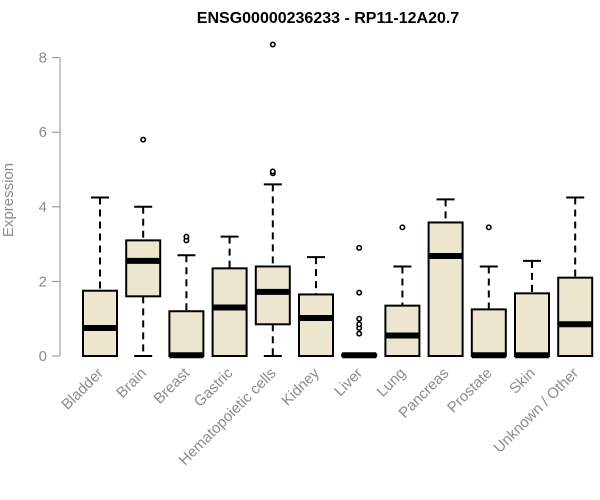  Describe the element at coordinates (300, 386) in the screenshot. I see `x-tick-label: Kidney` at that location.